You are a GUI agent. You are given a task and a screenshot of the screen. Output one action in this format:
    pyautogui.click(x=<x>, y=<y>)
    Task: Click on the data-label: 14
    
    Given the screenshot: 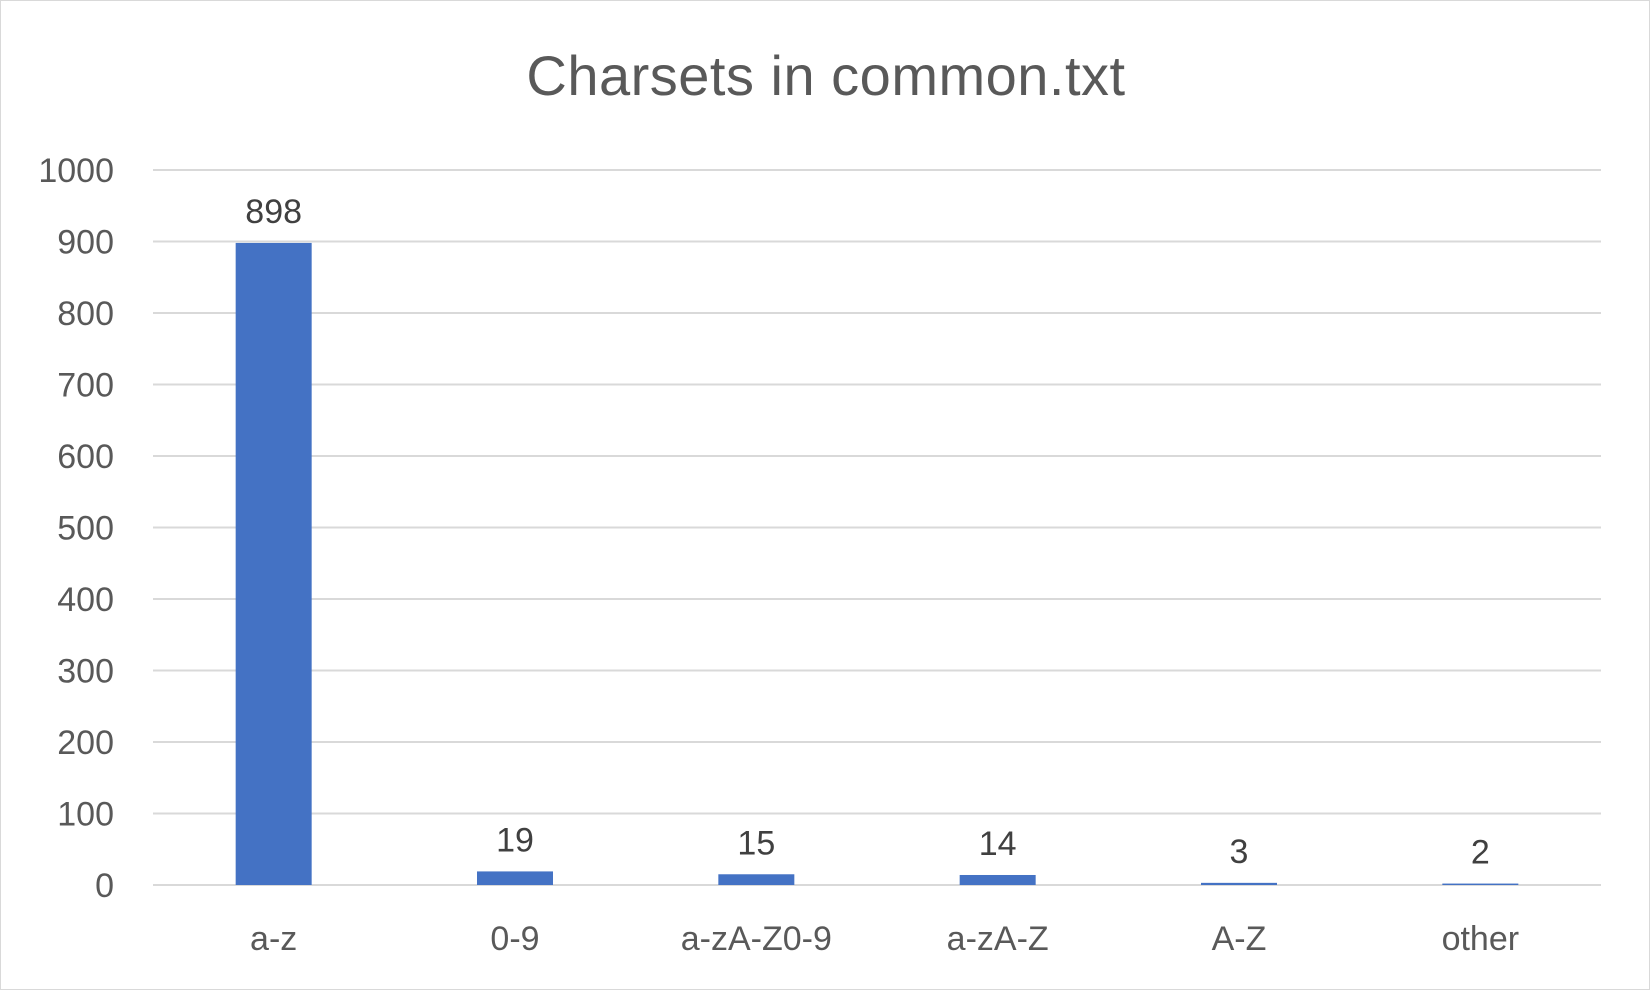 What is the action you would take?
    pyautogui.click(x=998, y=844)
    